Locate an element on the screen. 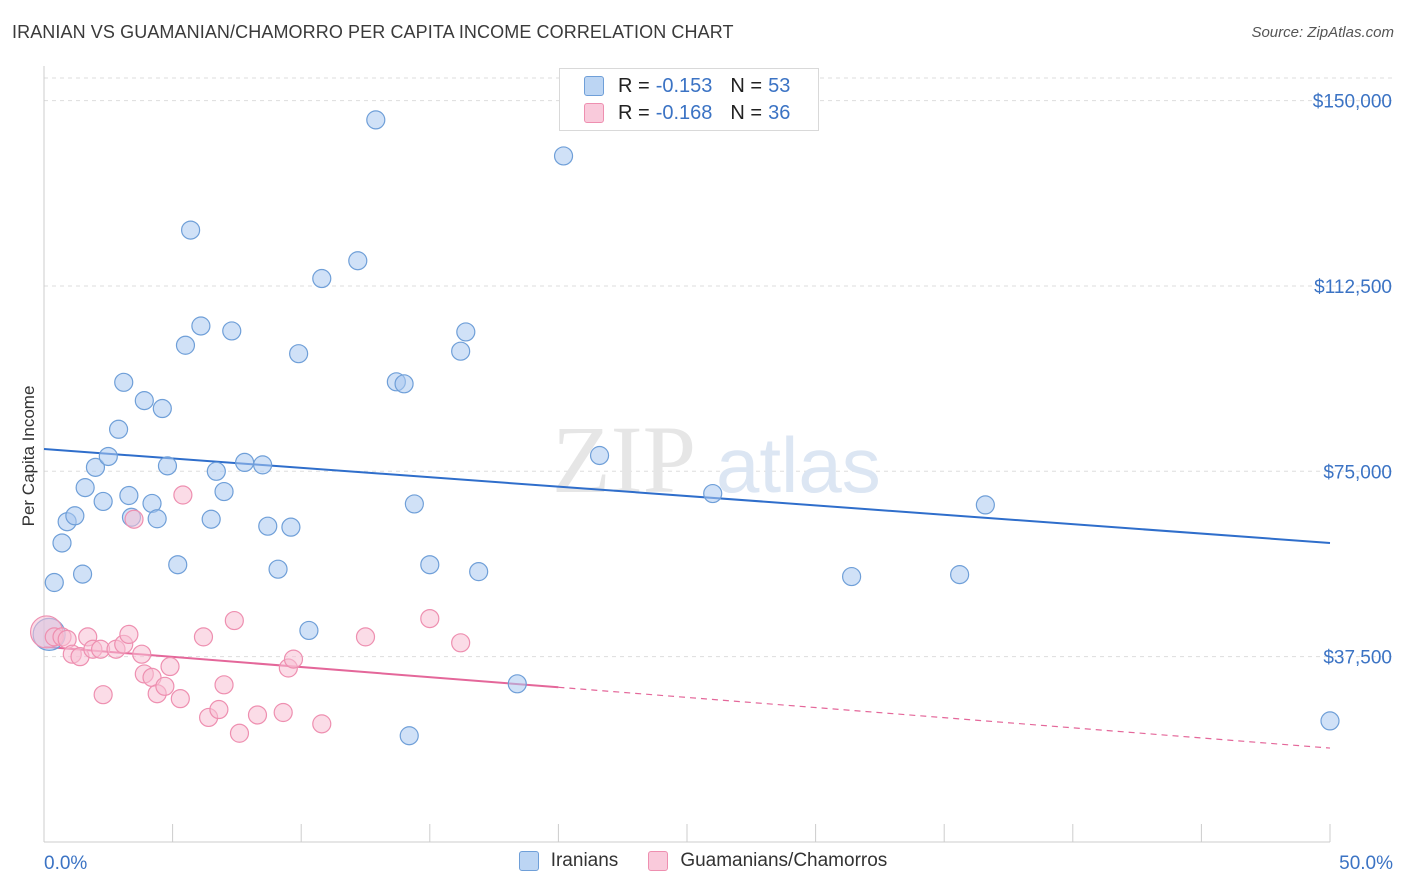 Image resolution: width=1406 pixels, height=892 pixels. legend-row-guamanians: R = -0.168 N = 36 is located at coordinates (687, 113).